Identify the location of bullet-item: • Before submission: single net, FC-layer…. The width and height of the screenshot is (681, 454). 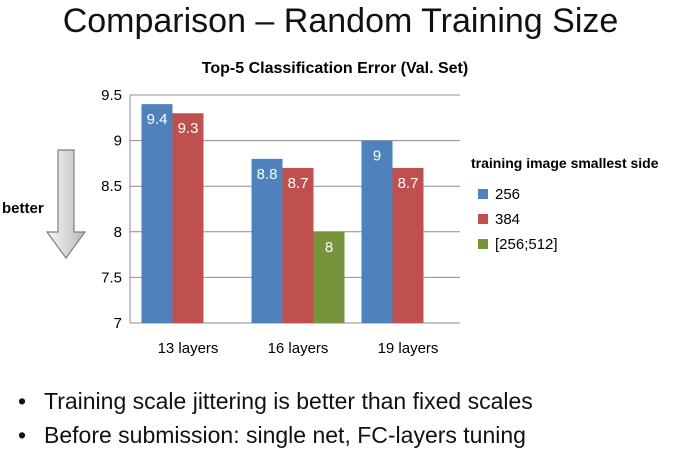
(275, 435).